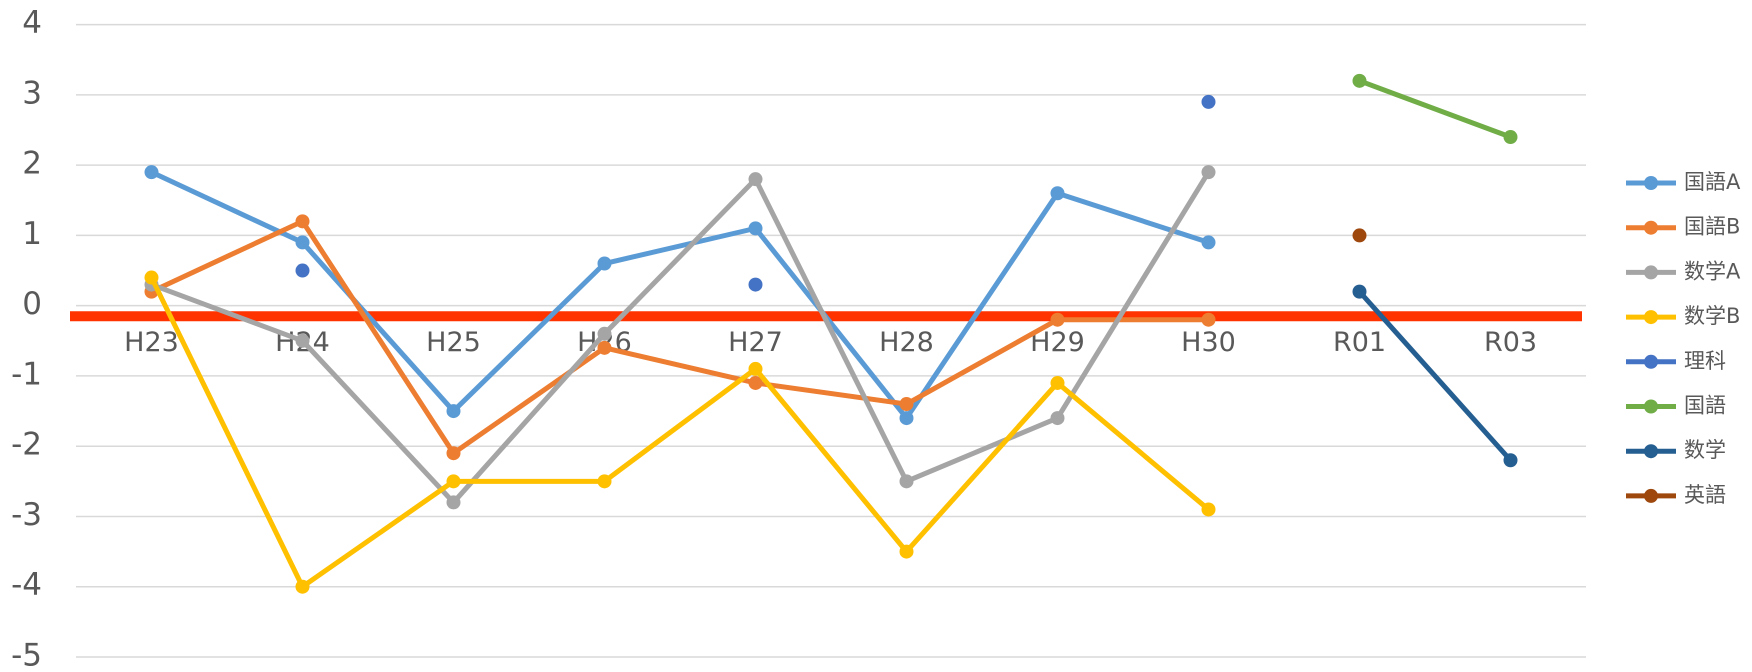 The image size is (1752, 672). I want to click on legend-label: 国語A, so click(1712, 182).